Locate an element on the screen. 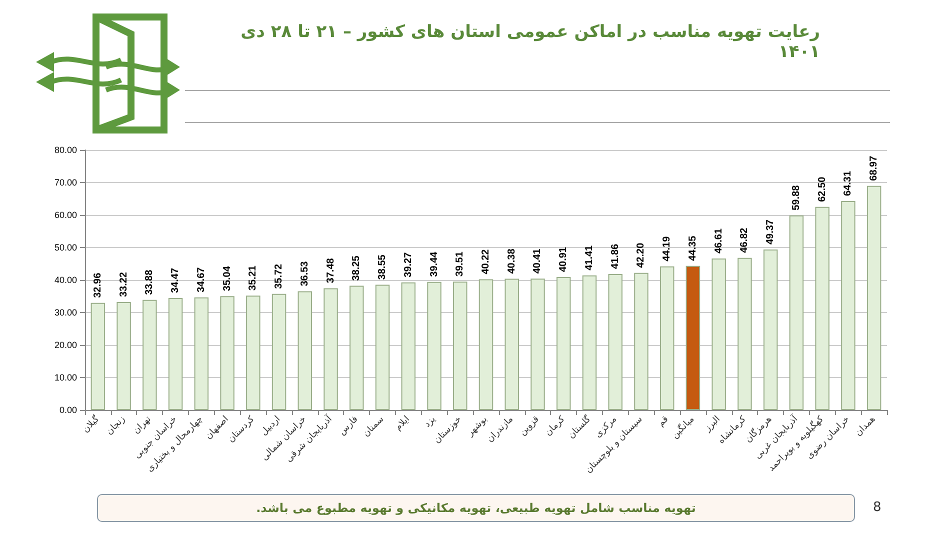  data-label: 40.41 is located at coordinates (538, 261).